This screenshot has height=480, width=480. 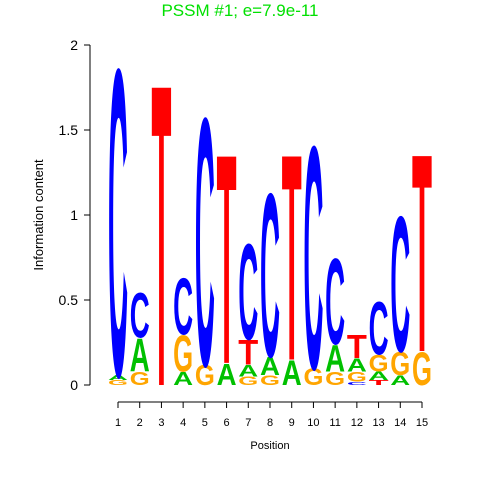 What do you see at coordinates (140, 423) in the screenshot?
I see `x-tick-label: 2` at bounding box center [140, 423].